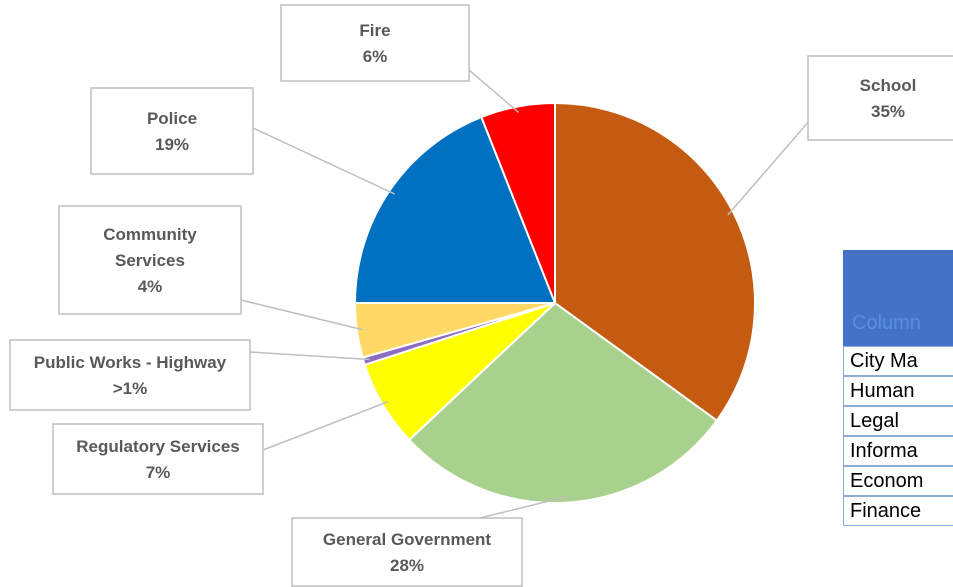  I want to click on table-cell: Informa, so click(884, 451).